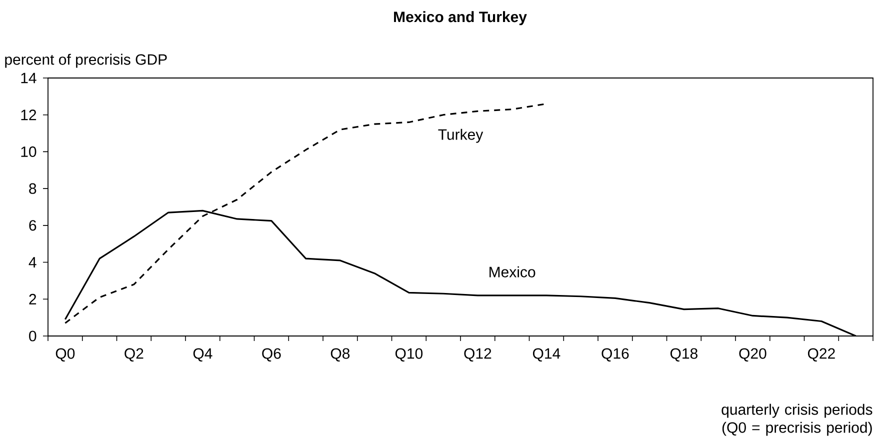 The image size is (875, 440). Describe the element at coordinates (409, 355) in the screenshot. I see `x-tick-label: Q10` at that location.